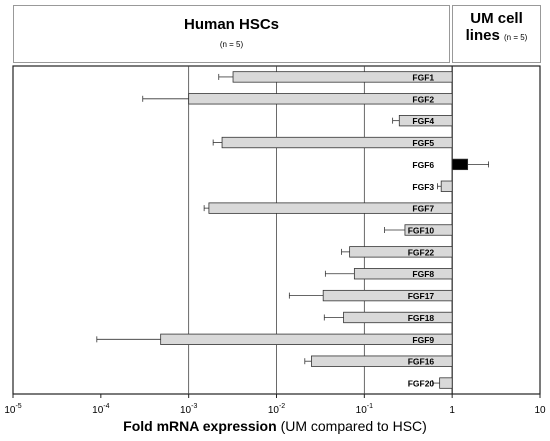  I want to click on category-label-fgf22: FGF22, so click(421, 252).